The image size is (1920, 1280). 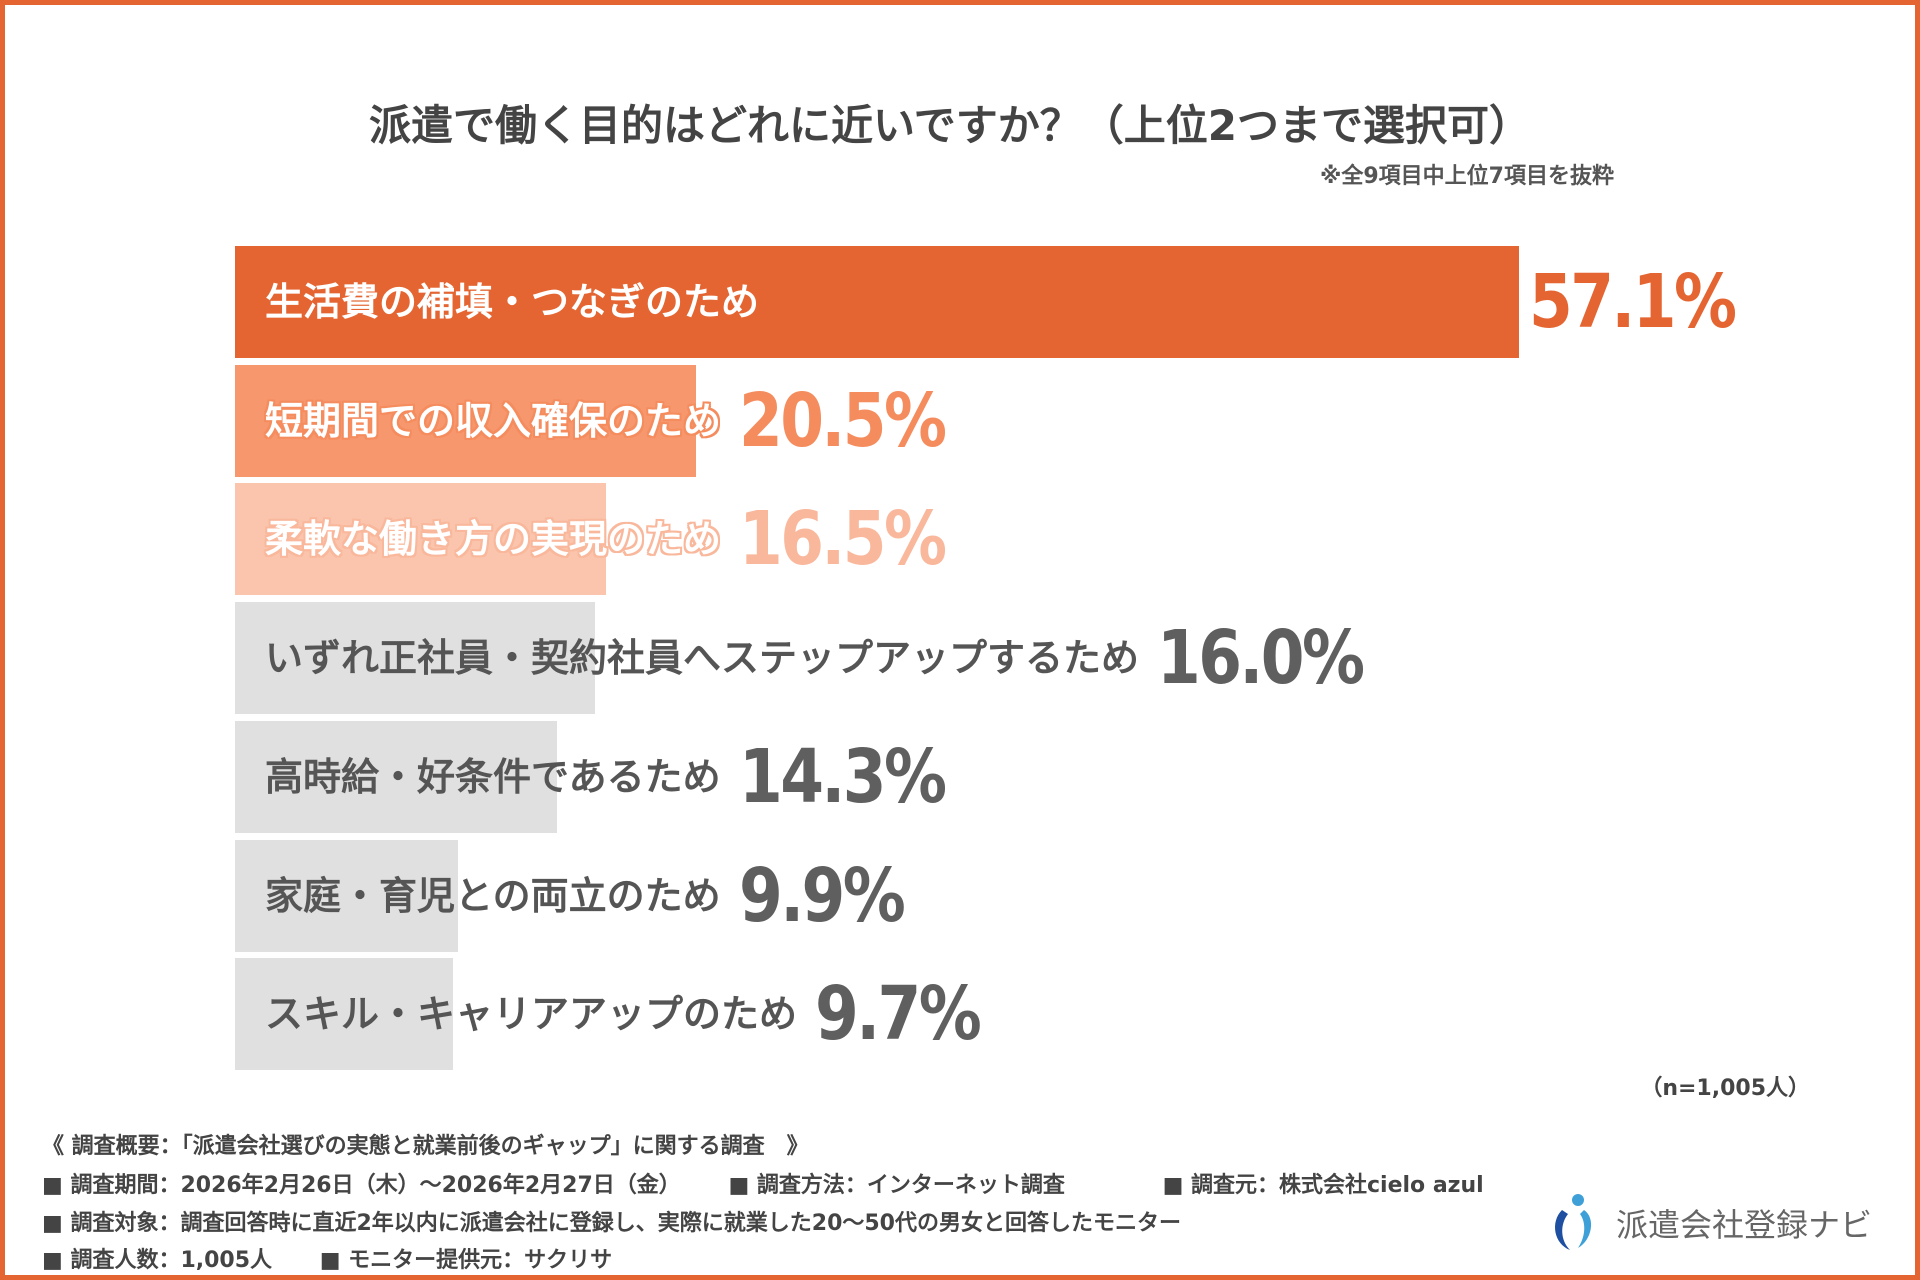 What do you see at coordinates (1725, 1088) in the screenshot?
I see `sample-size: （n=1,005人）` at bounding box center [1725, 1088].